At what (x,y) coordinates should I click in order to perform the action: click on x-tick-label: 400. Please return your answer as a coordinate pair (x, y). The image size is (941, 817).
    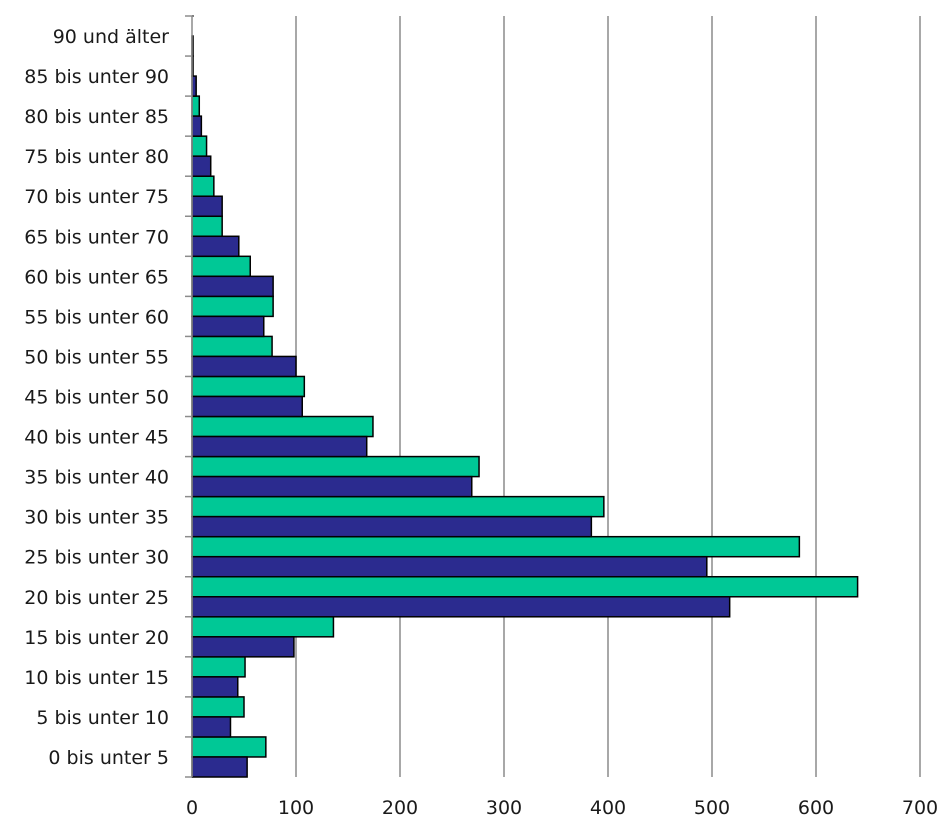
    Looking at the image, I should click on (608, 807).